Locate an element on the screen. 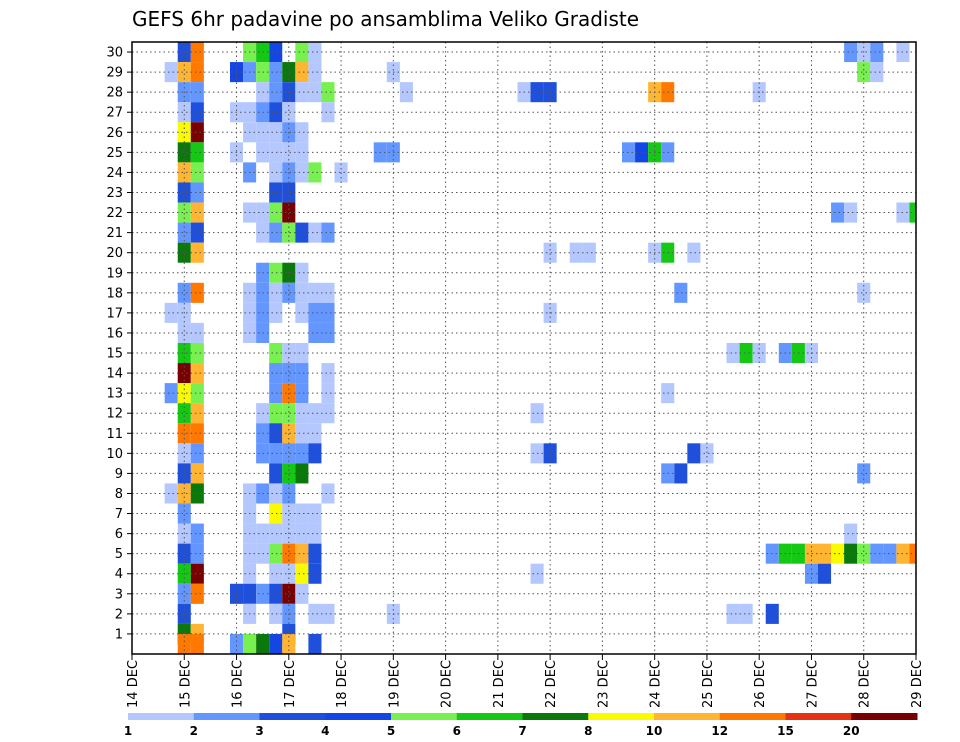  y-tick-label: 15 is located at coordinates (114, 354).